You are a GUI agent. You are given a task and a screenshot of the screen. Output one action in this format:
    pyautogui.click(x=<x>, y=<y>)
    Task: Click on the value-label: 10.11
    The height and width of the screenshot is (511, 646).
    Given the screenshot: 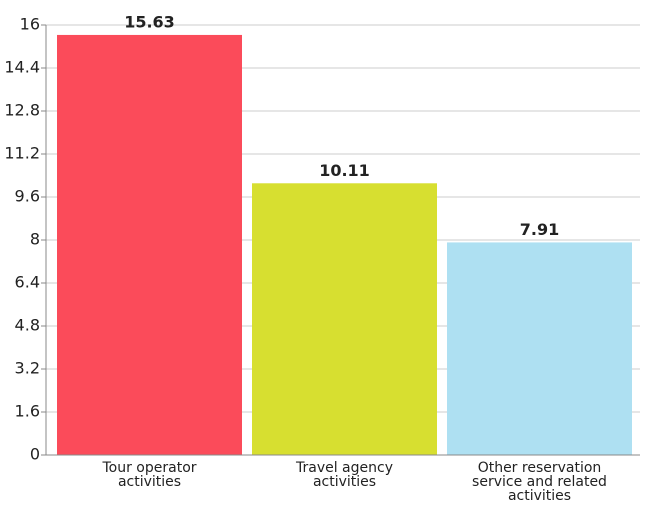 What is the action you would take?
    pyautogui.click(x=344, y=170)
    